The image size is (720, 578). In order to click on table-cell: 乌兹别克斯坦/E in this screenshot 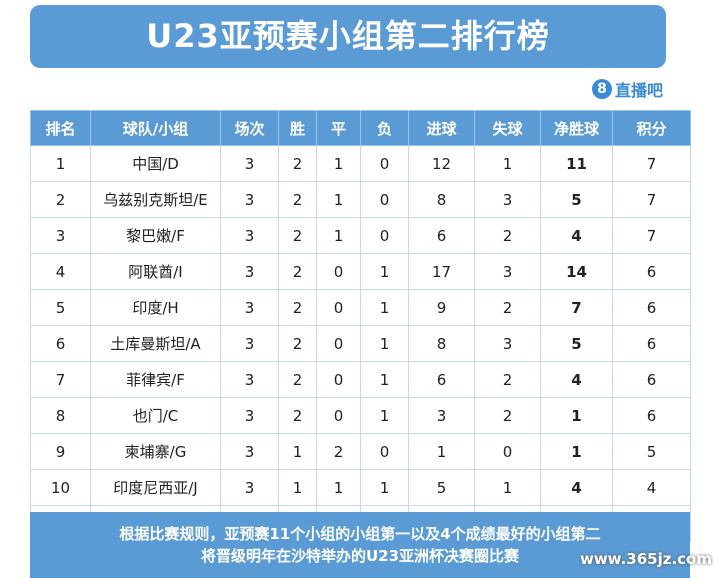, I will do `click(155, 199)`.